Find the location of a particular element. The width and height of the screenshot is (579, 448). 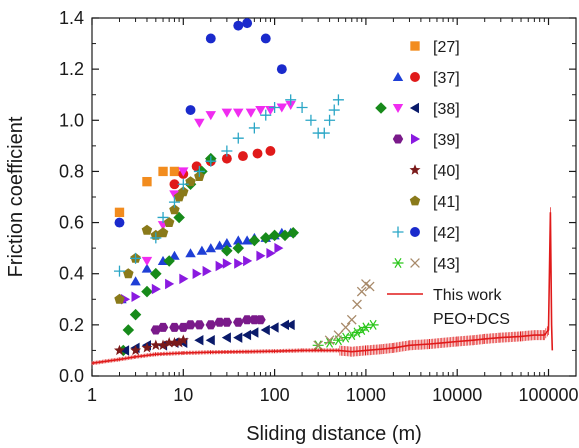

legend-label: [40] is located at coordinates (446, 171).